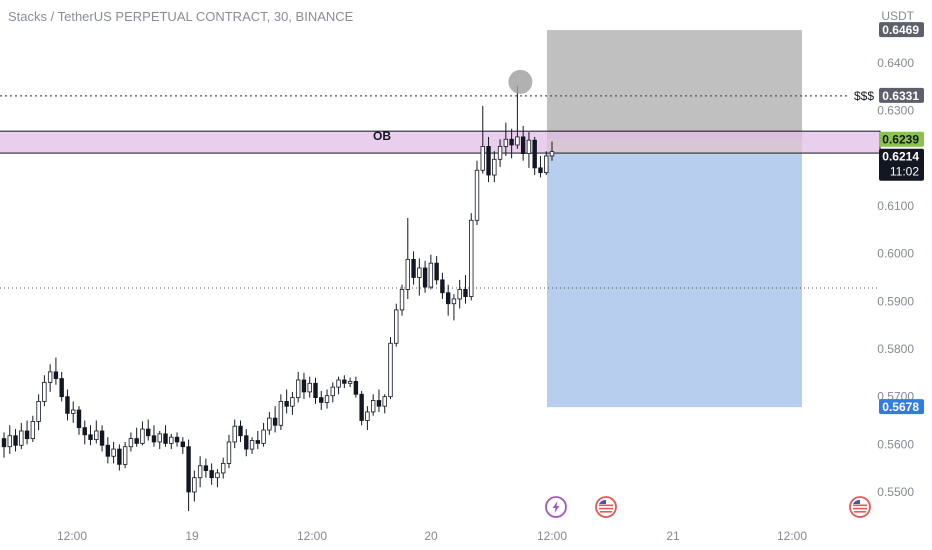 The image size is (932, 550). I want to click on lightning-marker, so click(556, 507).